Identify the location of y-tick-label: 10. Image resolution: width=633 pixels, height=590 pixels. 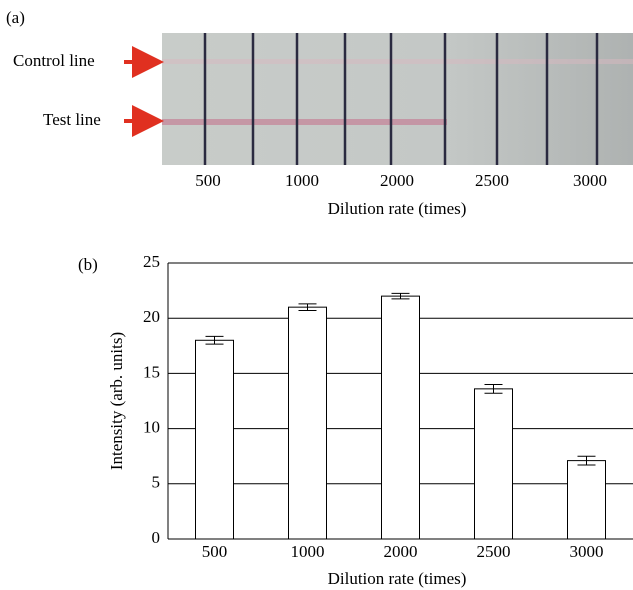
(151, 427).